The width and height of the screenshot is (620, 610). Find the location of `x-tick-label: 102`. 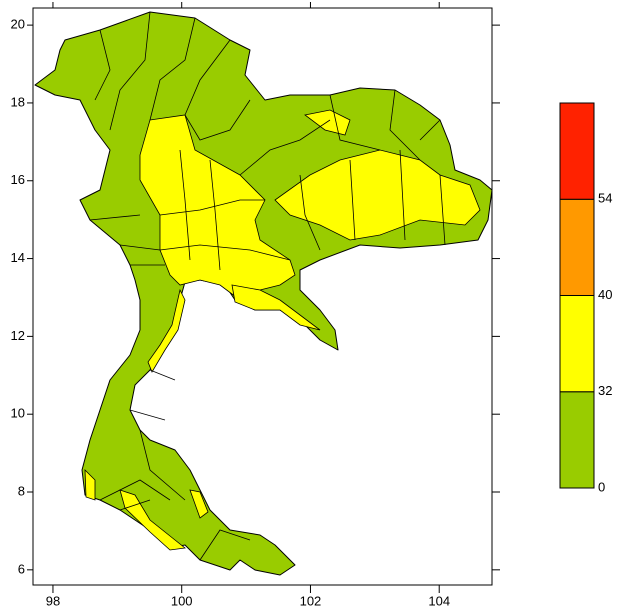

x-tick-label: 102 is located at coordinates (311, 600).